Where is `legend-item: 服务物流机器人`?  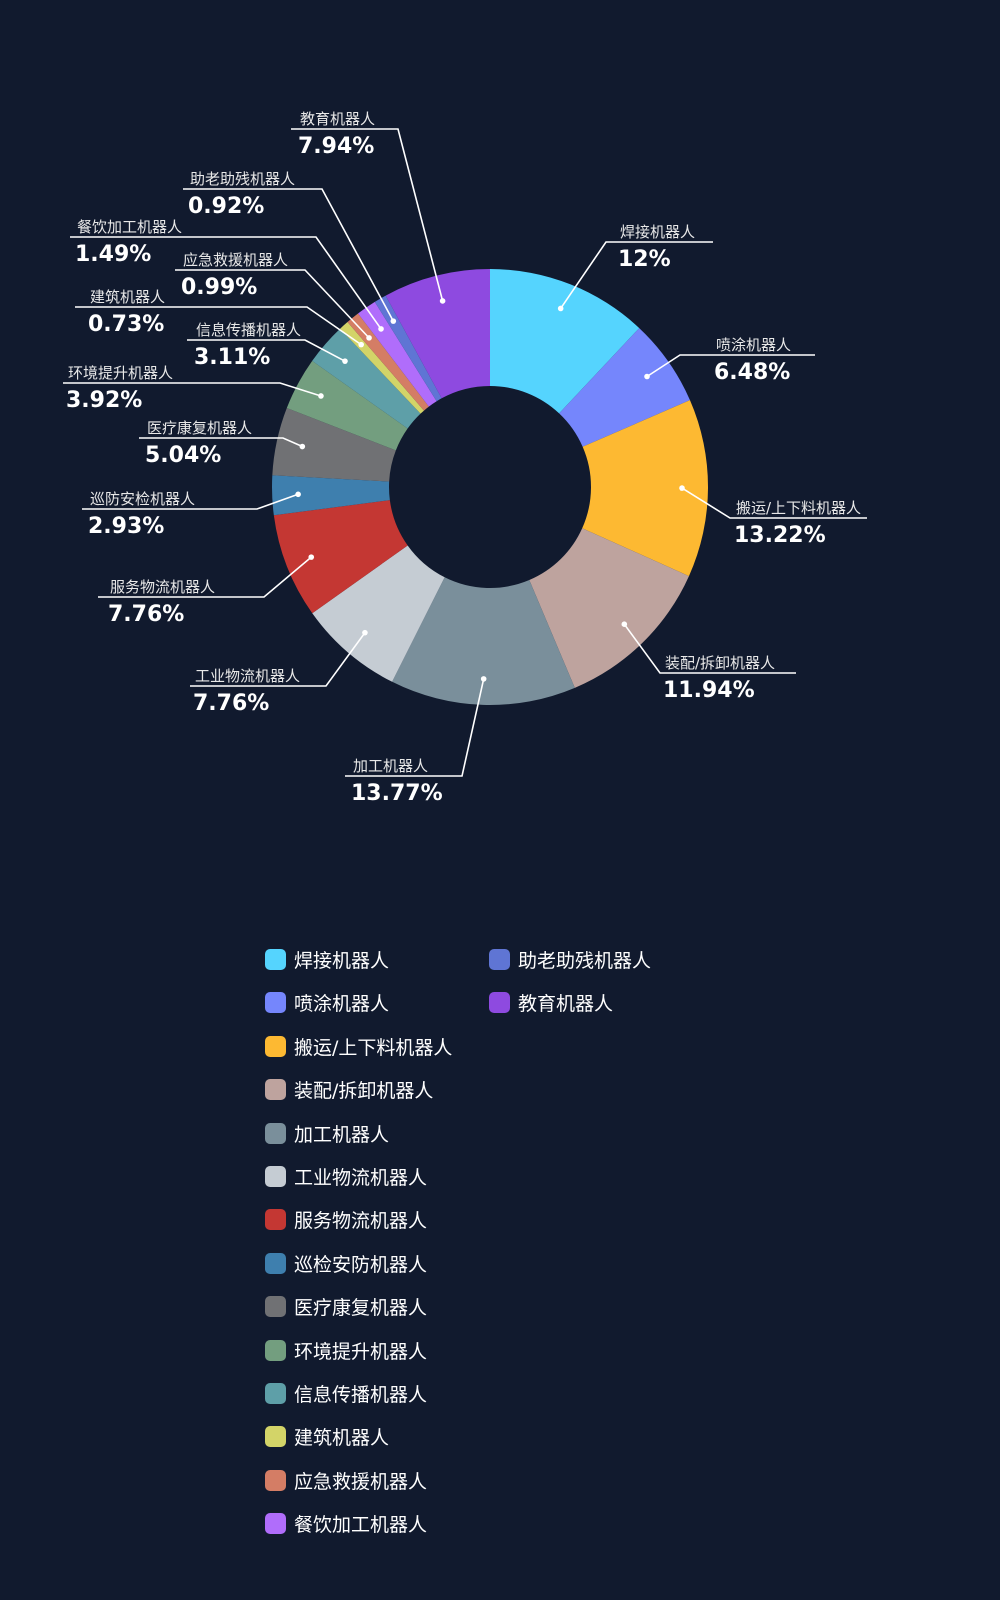 legend-item: 服务物流机器人 is located at coordinates (346, 1219).